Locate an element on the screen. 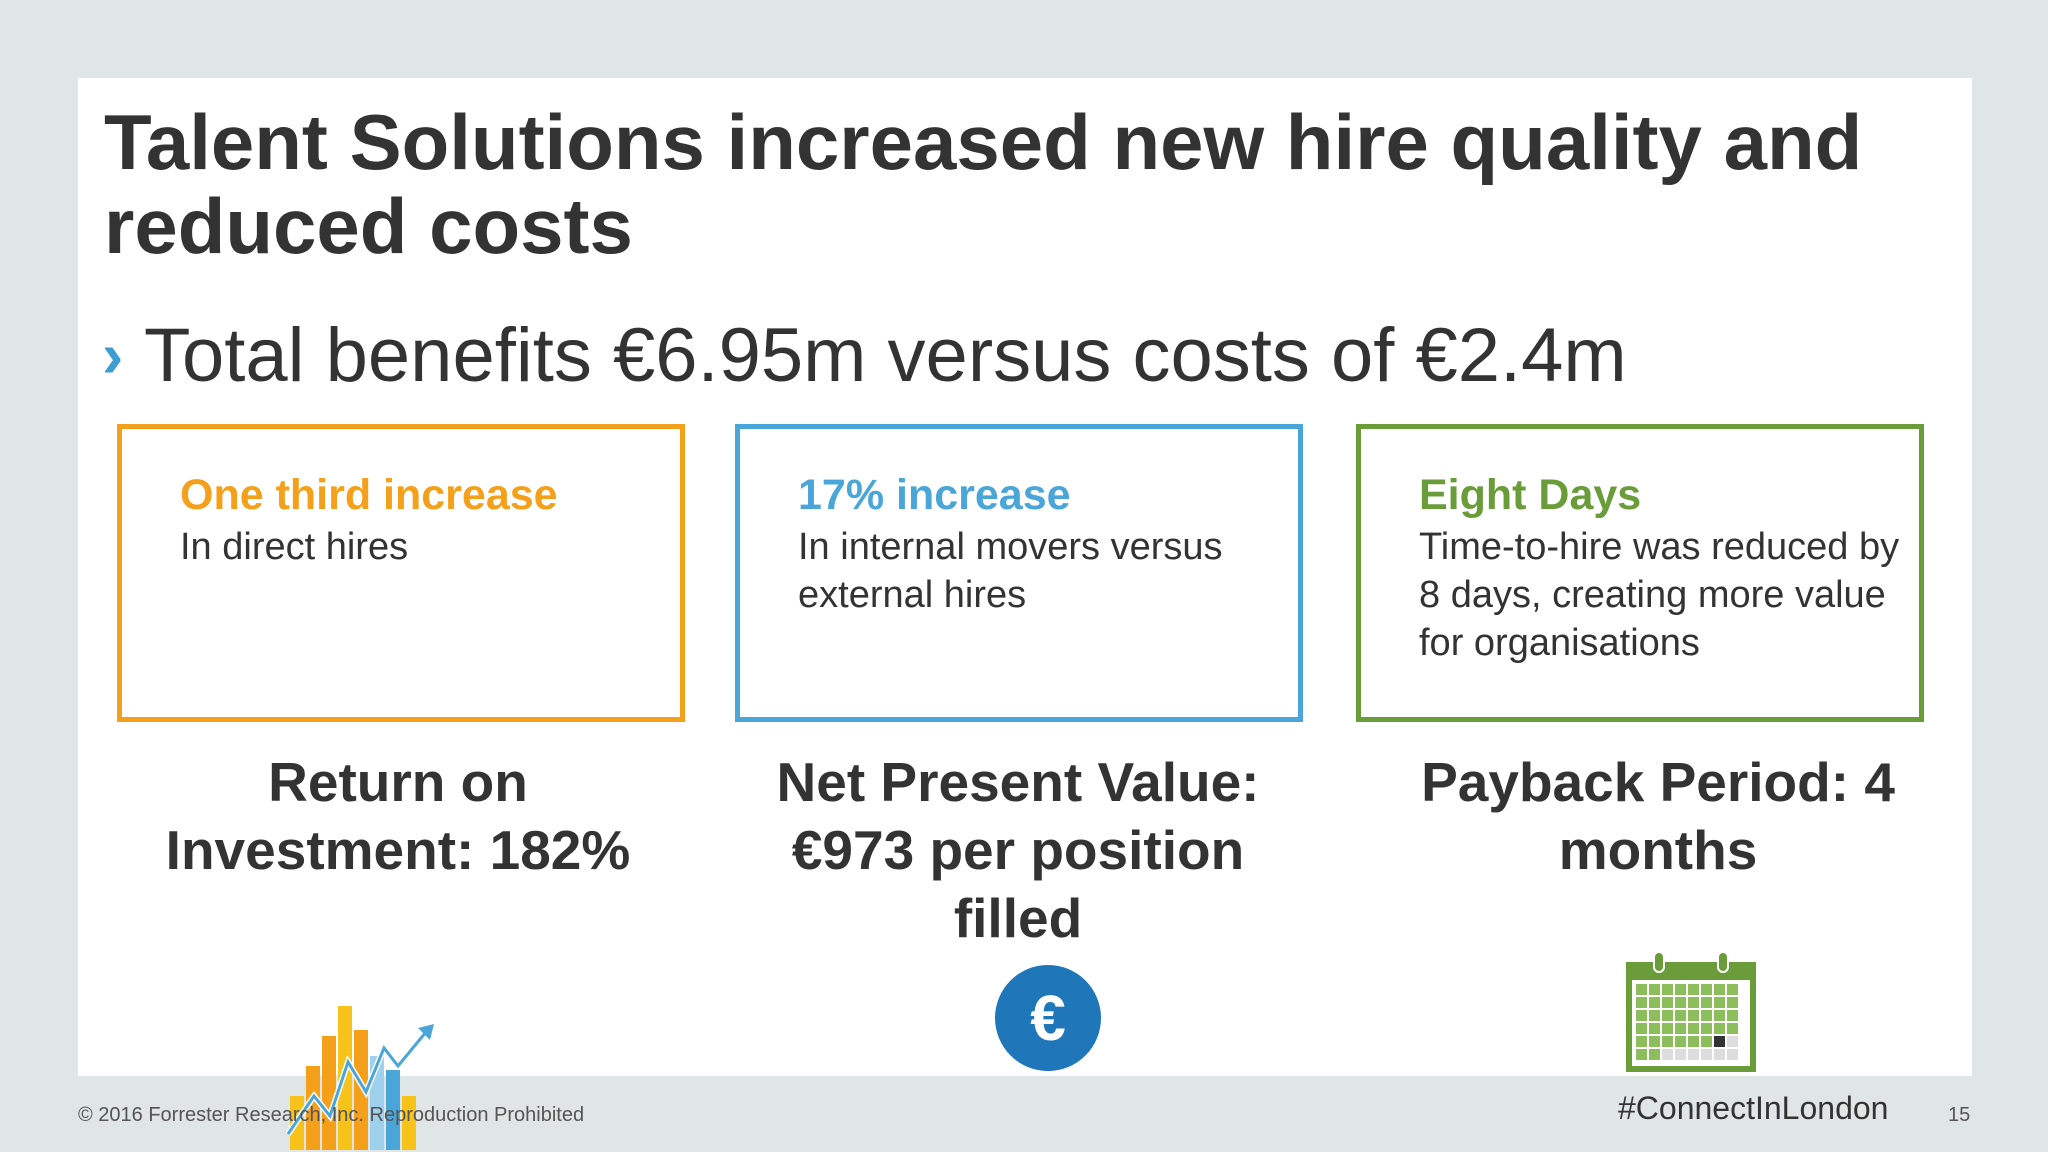  benefit-heading: 17% increase is located at coordinates (934, 495).